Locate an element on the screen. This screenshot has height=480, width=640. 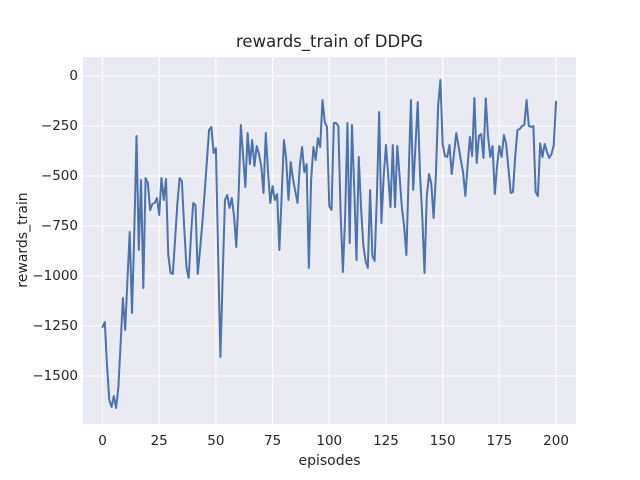
y-tick-label: 0 is located at coordinates (73, 76).